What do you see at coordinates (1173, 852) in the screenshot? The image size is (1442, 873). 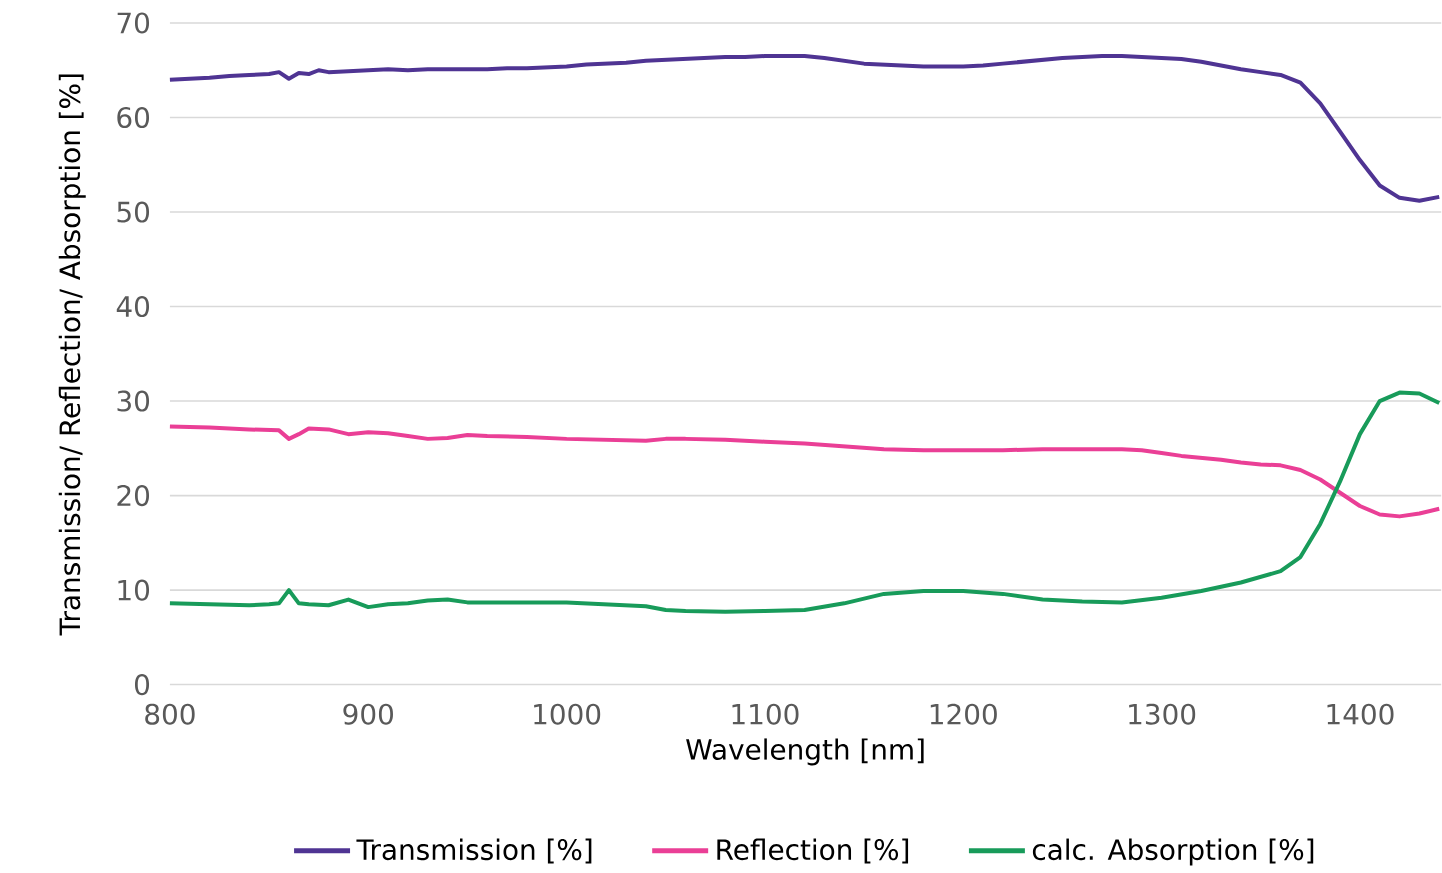 I see `legend-label: calc. Absorption [%]` at bounding box center [1173, 852].